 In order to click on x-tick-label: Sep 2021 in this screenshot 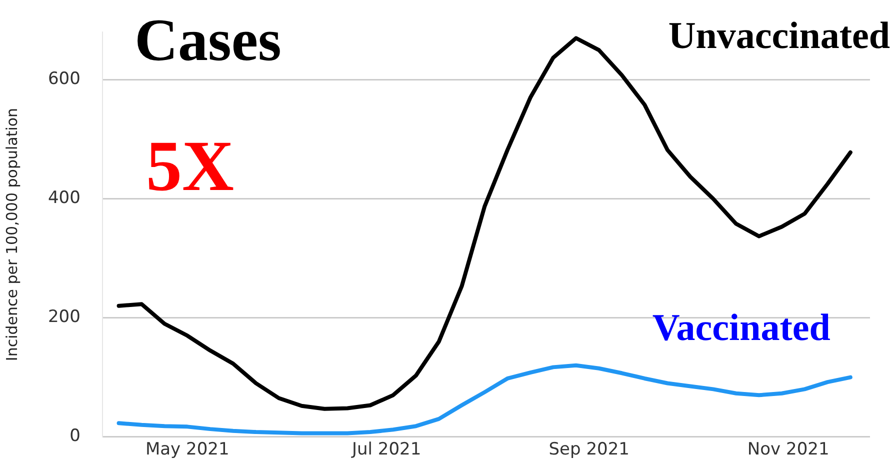, I will do `click(589, 449)`.